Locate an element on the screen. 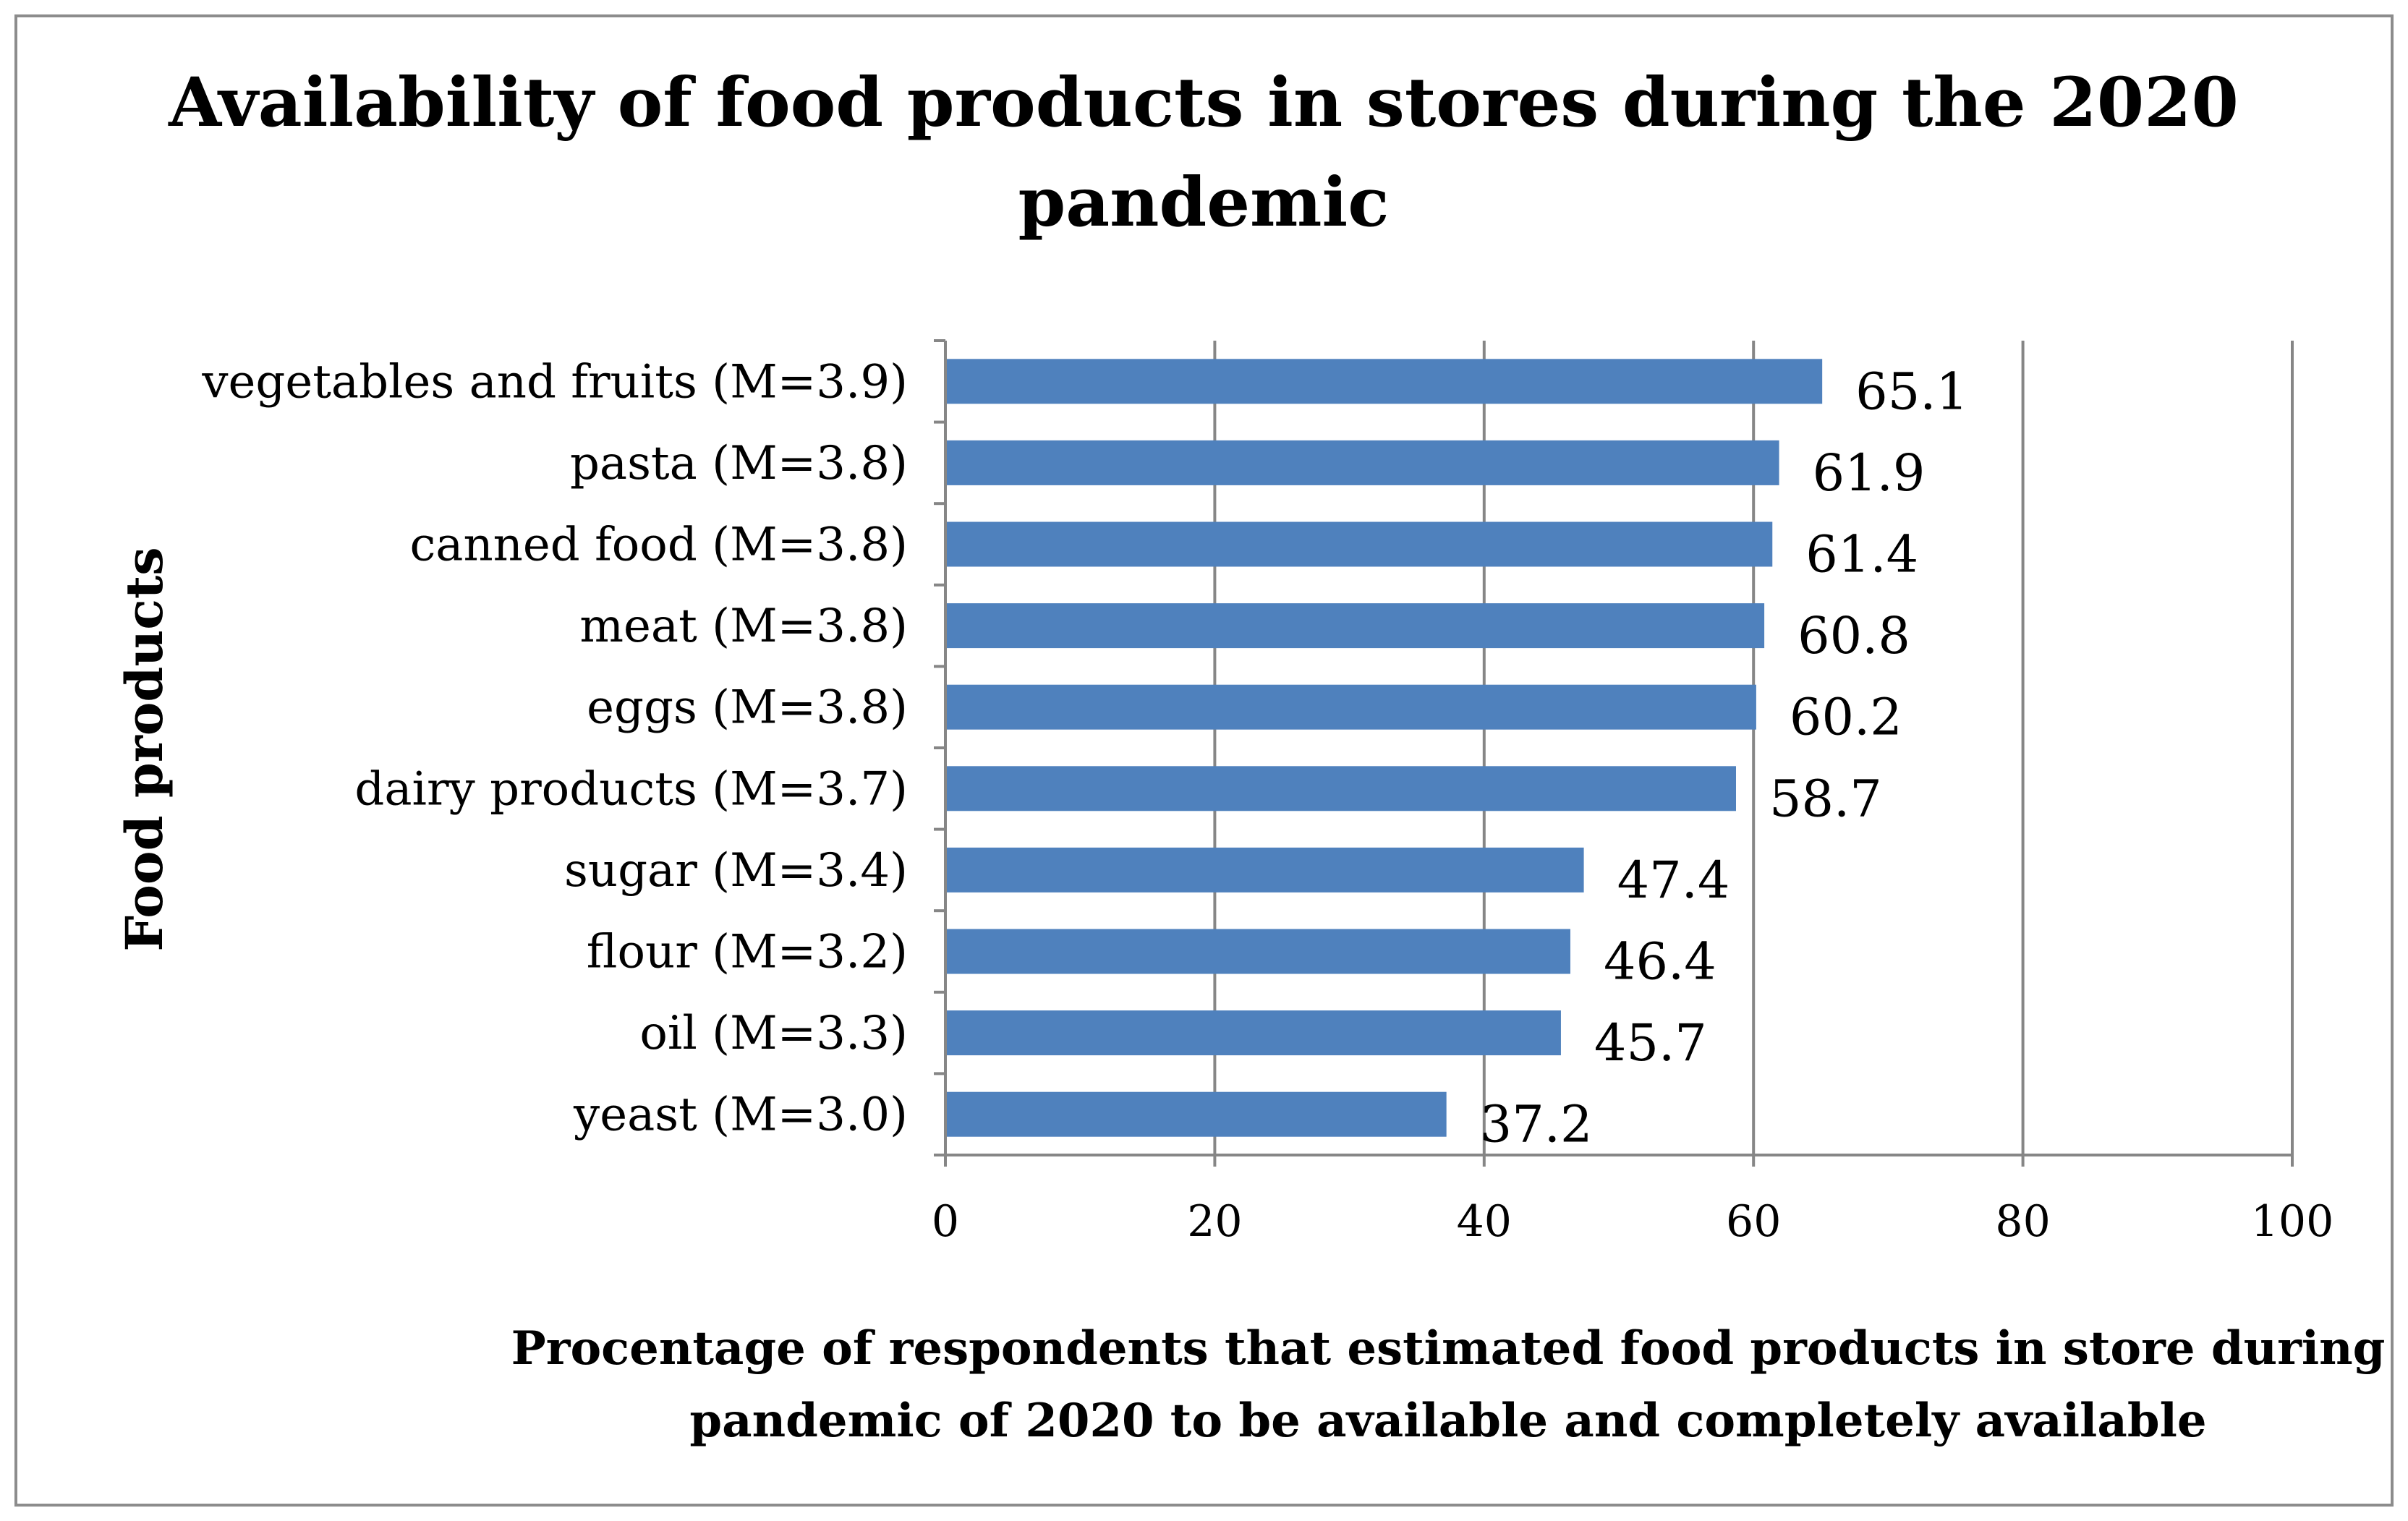 The image size is (2408, 1521). category-label-6: sugar (M=3.4) is located at coordinates (736, 871).